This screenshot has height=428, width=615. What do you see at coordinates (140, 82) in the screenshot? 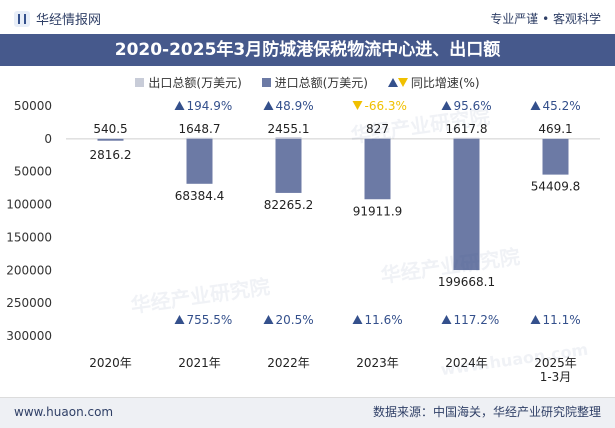
I see `legend-export-swatch` at bounding box center [140, 82].